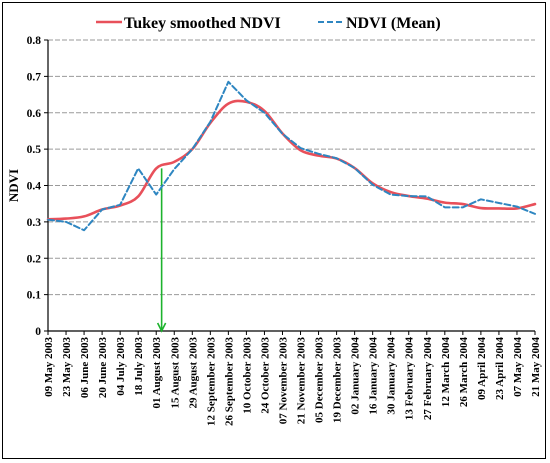 This screenshot has height=463, width=550. I want to click on x-tick-label: 13 February 2004, so click(410, 379).